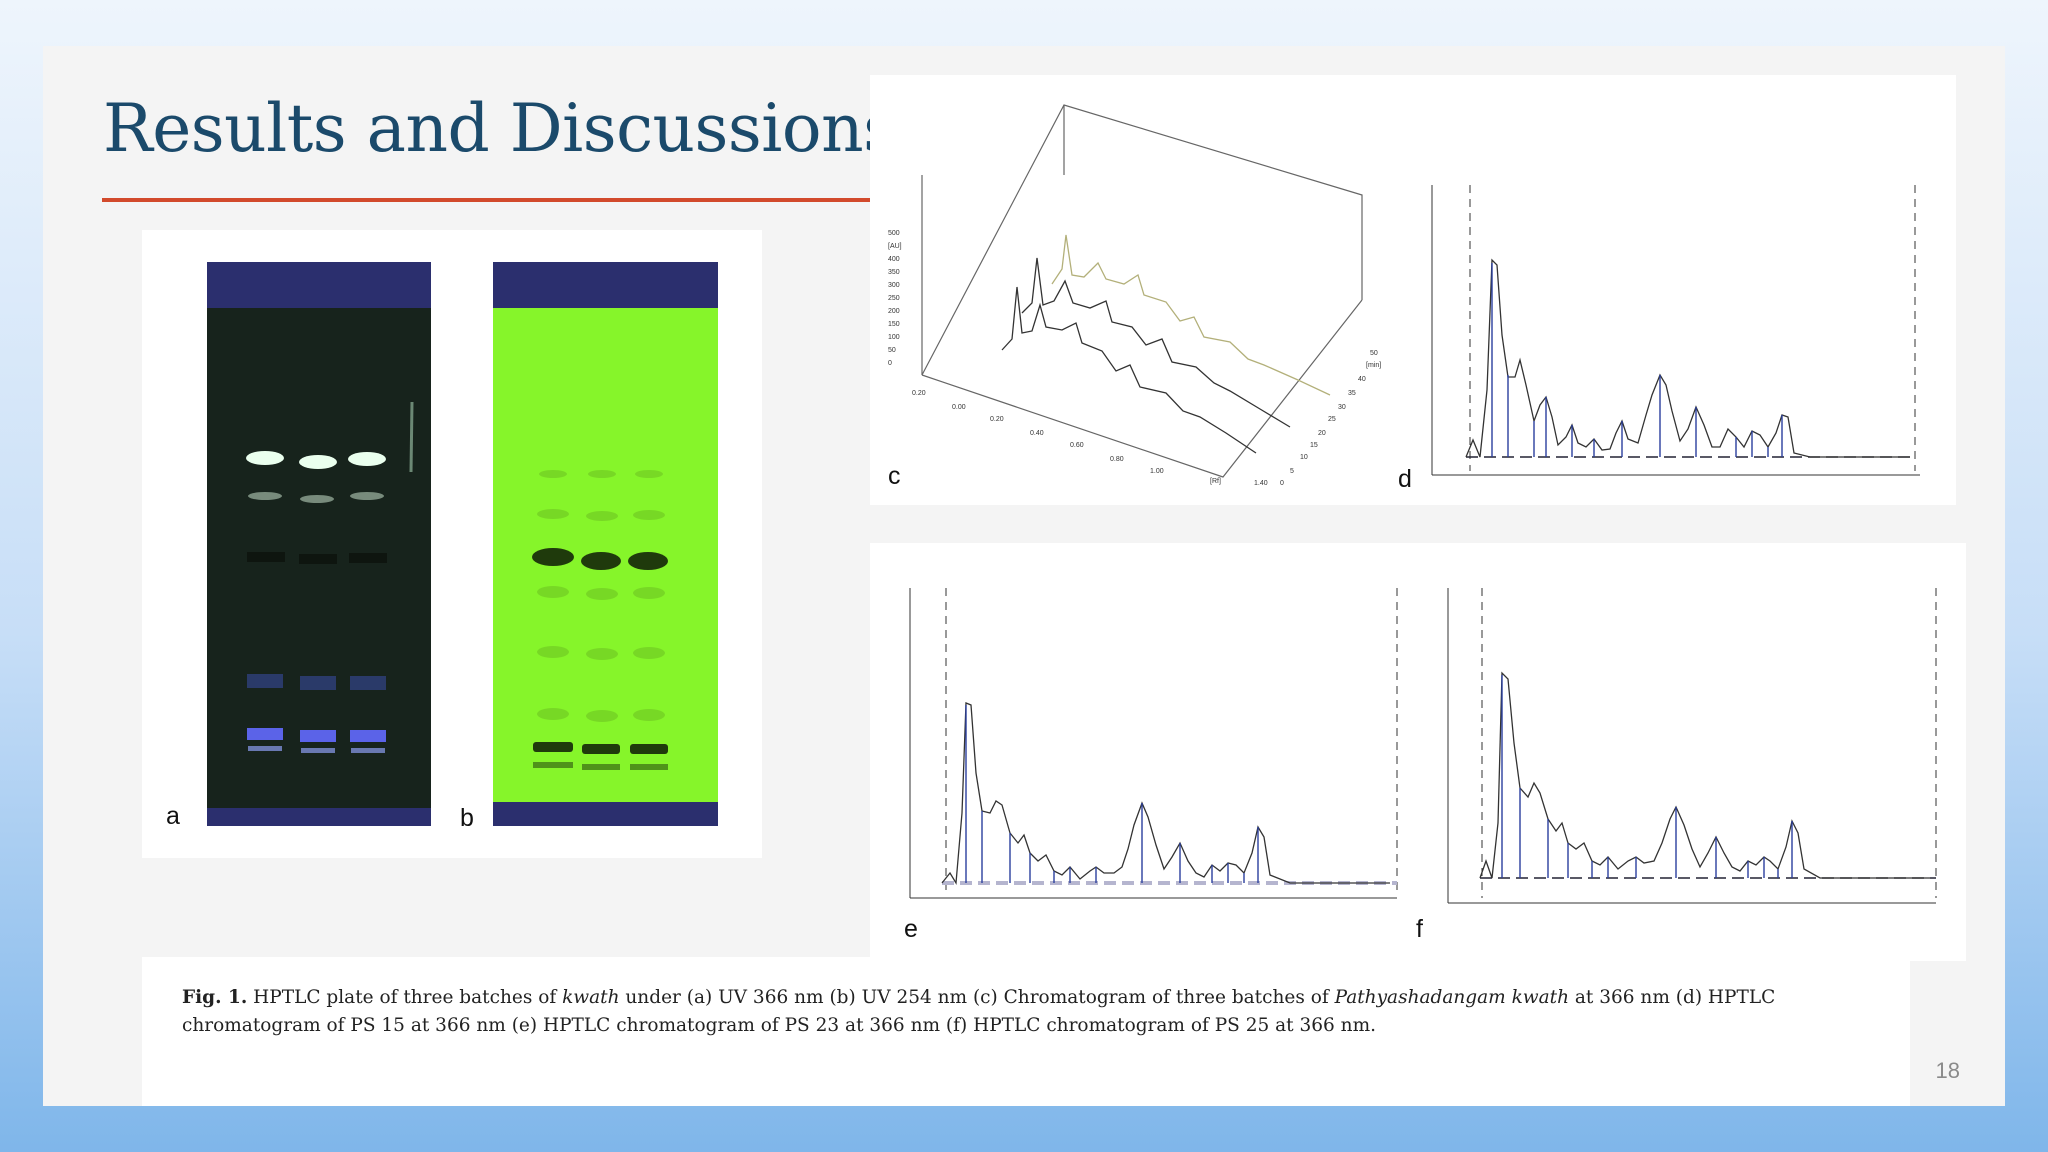 Image resolution: width=2048 pixels, height=1152 pixels. I want to click on svg-text: [min], so click(1373, 365).